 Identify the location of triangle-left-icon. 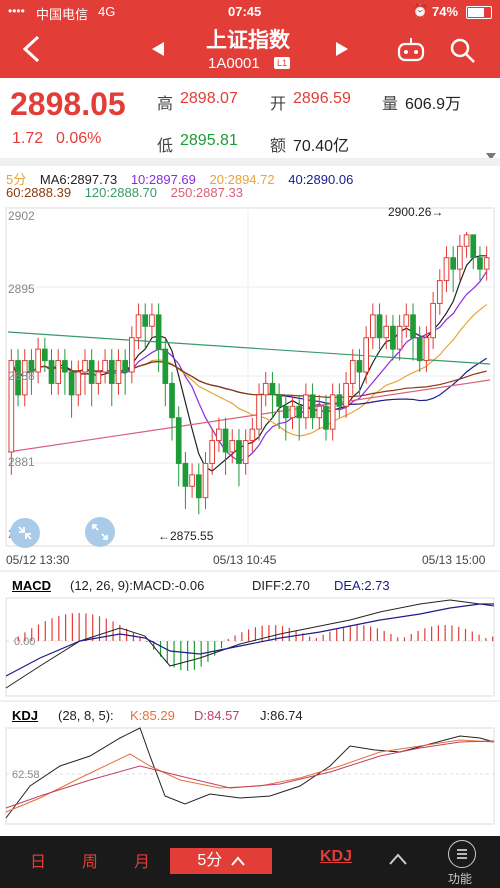
(158, 49).